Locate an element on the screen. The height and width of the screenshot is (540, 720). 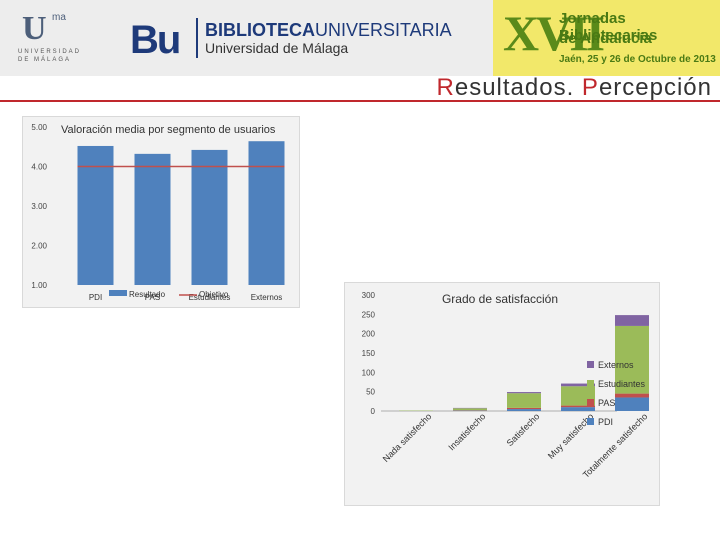
library-name-bold: BIBLIOTECA is located at coordinates (260, 30).